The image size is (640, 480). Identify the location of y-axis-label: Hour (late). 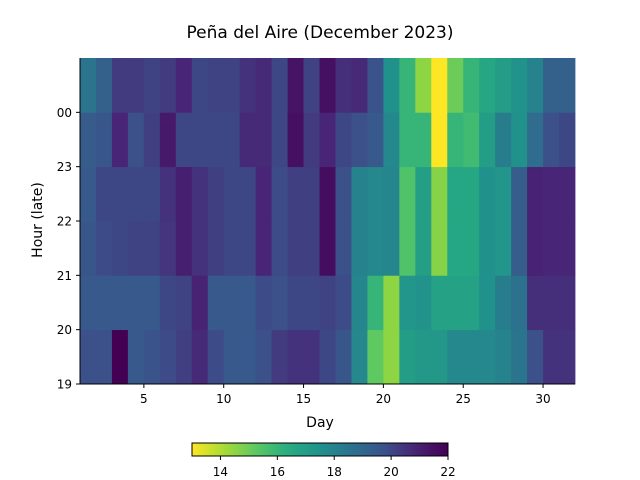
(38, 220).